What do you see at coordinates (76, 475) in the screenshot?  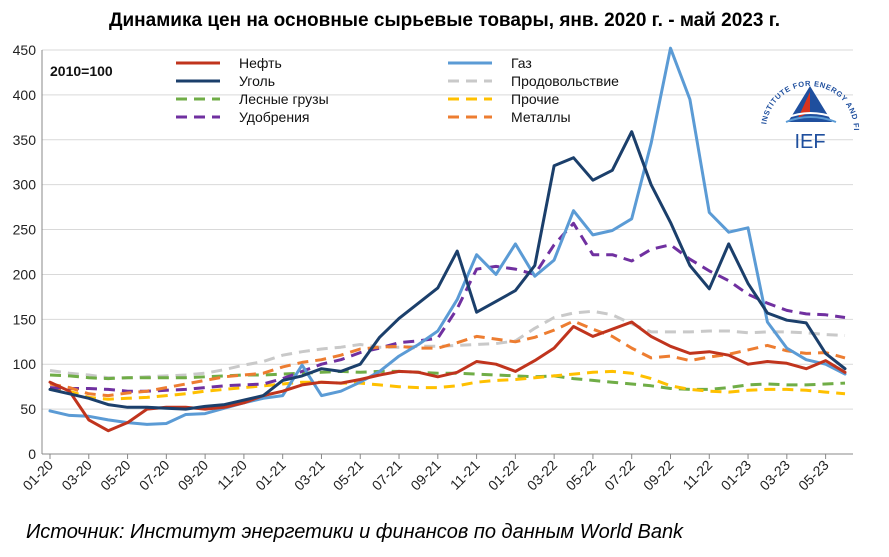 I see `x-tick-label: 03-20` at bounding box center [76, 475].